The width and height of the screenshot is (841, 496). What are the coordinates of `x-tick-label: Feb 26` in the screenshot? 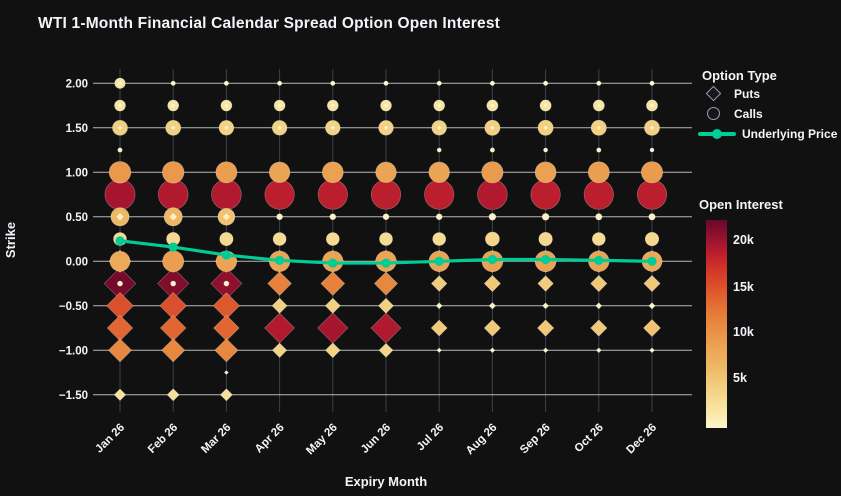 It's located at (163, 439).